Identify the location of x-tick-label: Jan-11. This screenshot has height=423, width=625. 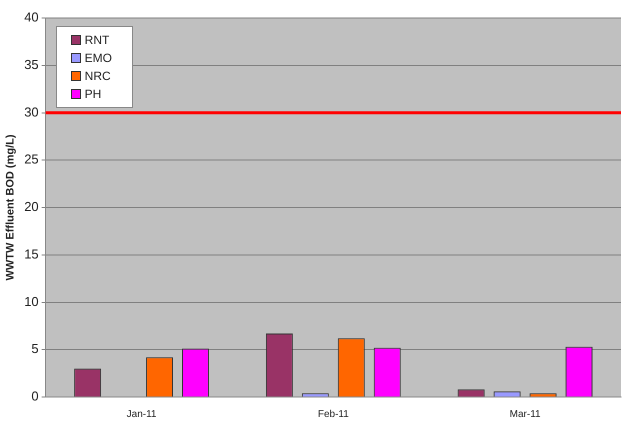
(141, 414).